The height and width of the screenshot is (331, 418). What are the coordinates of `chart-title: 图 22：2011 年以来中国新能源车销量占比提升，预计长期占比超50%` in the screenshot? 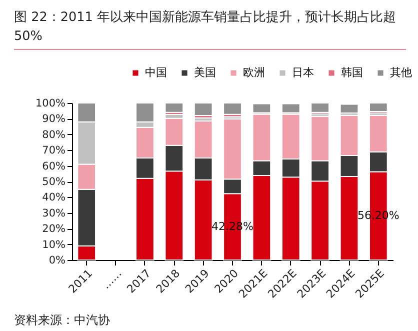 It's located at (210, 29).